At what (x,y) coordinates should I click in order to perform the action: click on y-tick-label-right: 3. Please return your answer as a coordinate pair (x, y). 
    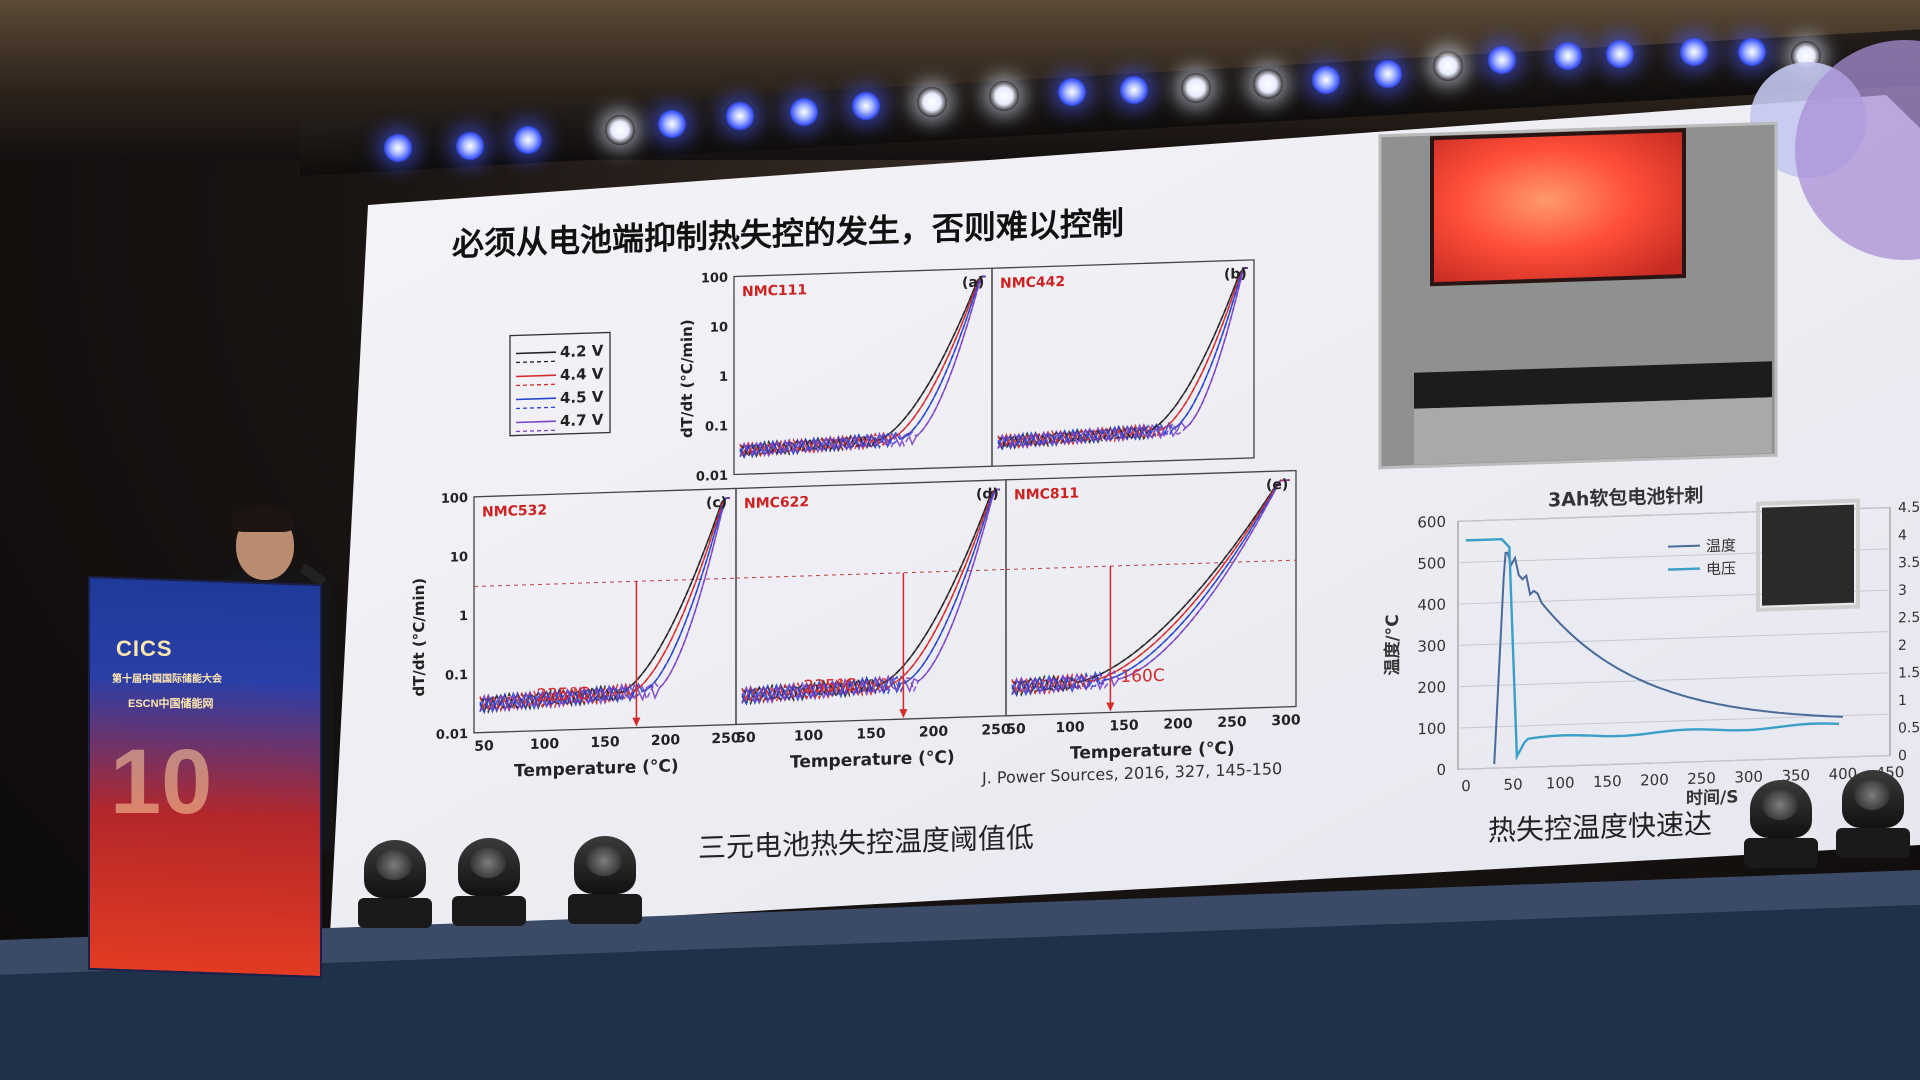
    Looking at the image, I should click on (1902, 591).